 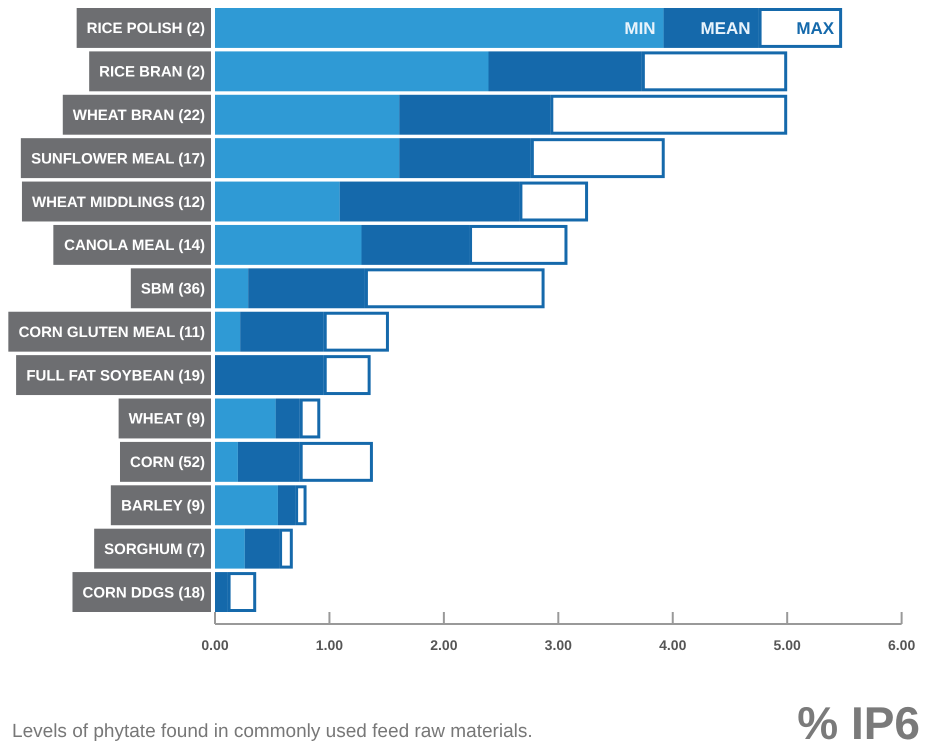 I want to click on y-tick-label: CORN GLUTEN MEAL (11), so click(x=111, y=332).